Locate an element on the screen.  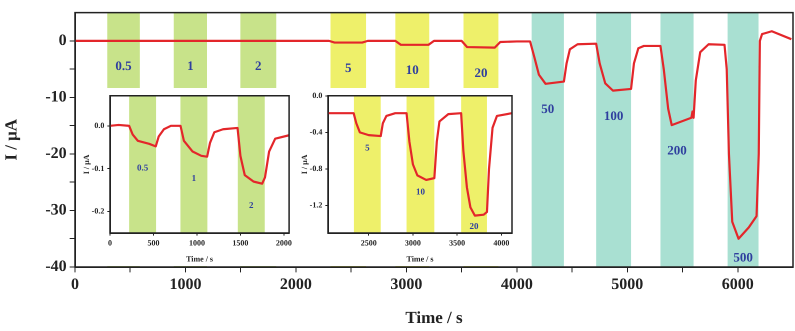
x-tick-label: 1500 is located at coordinates (240, 243).